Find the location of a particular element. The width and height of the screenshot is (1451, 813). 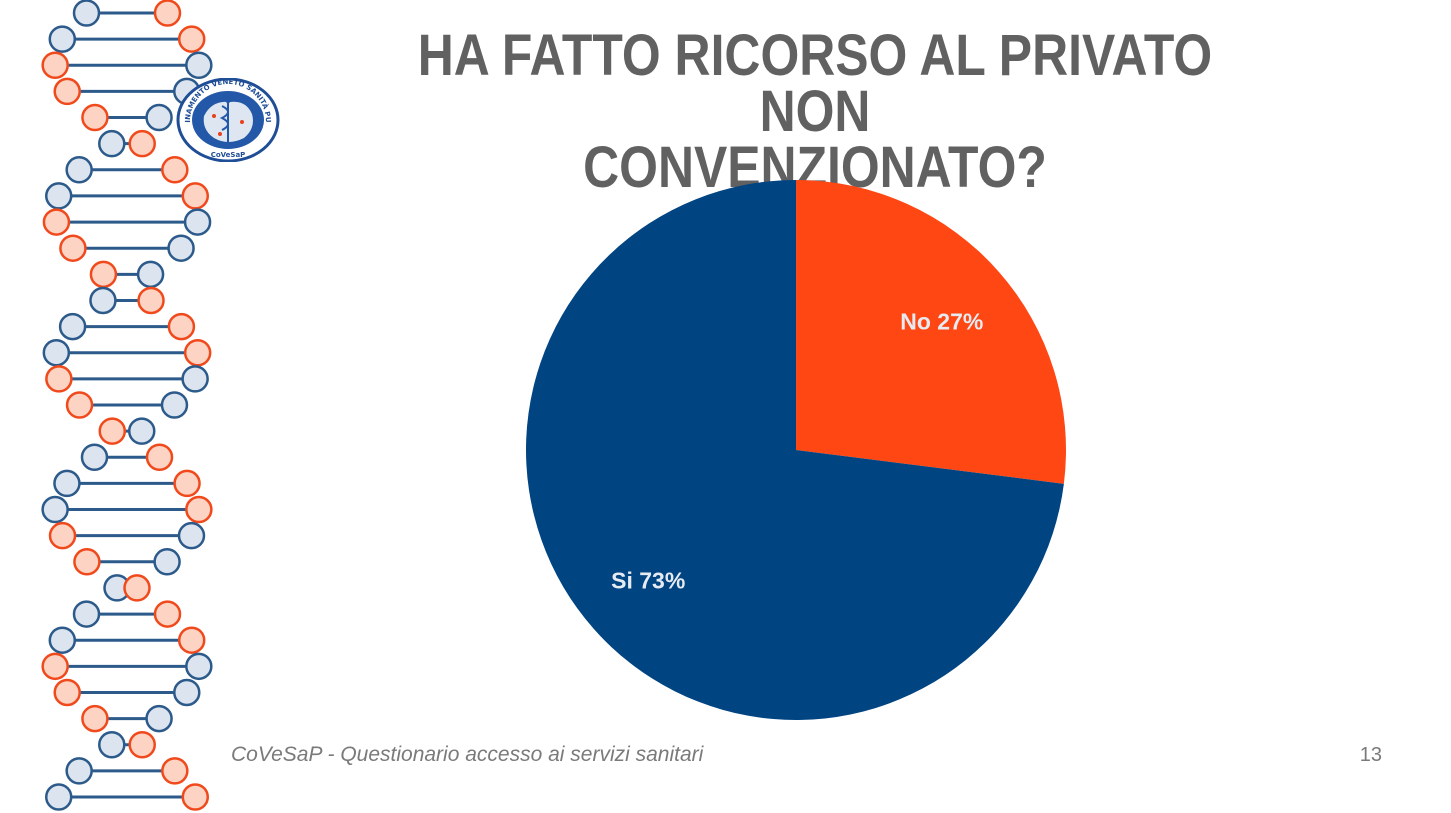

page-number: 13 is located at coordinates (1370, 755).